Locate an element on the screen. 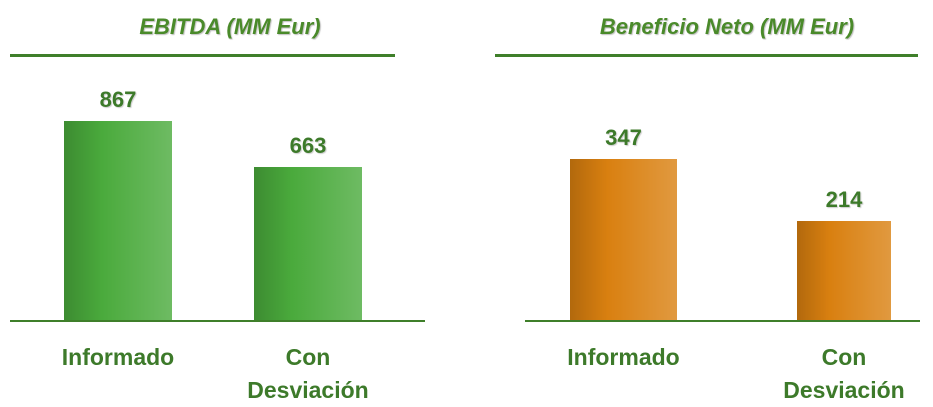  chart-title: Beneficio Neto (MM Eur) is located at coordinates (727, 26).